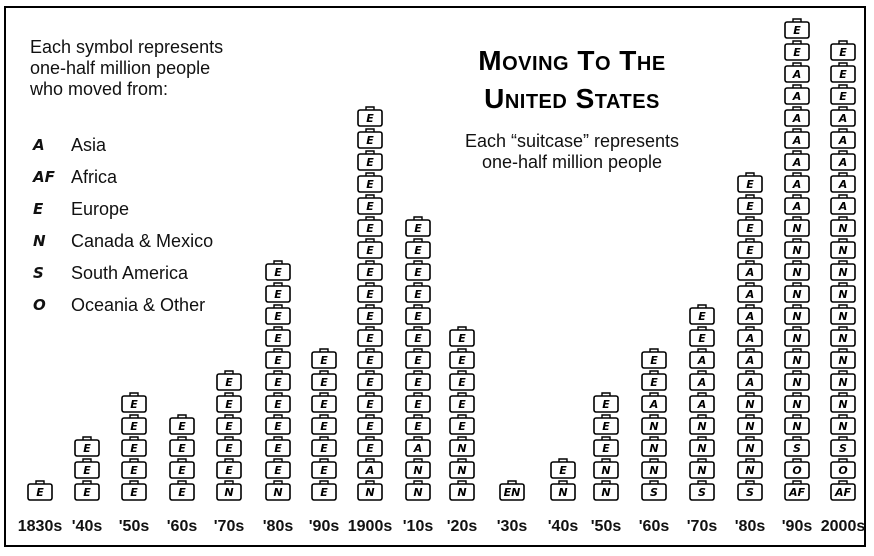  Describe the element at coordinates (654, 492) in the screenshot. I see `suitcase-code: S` at that location.